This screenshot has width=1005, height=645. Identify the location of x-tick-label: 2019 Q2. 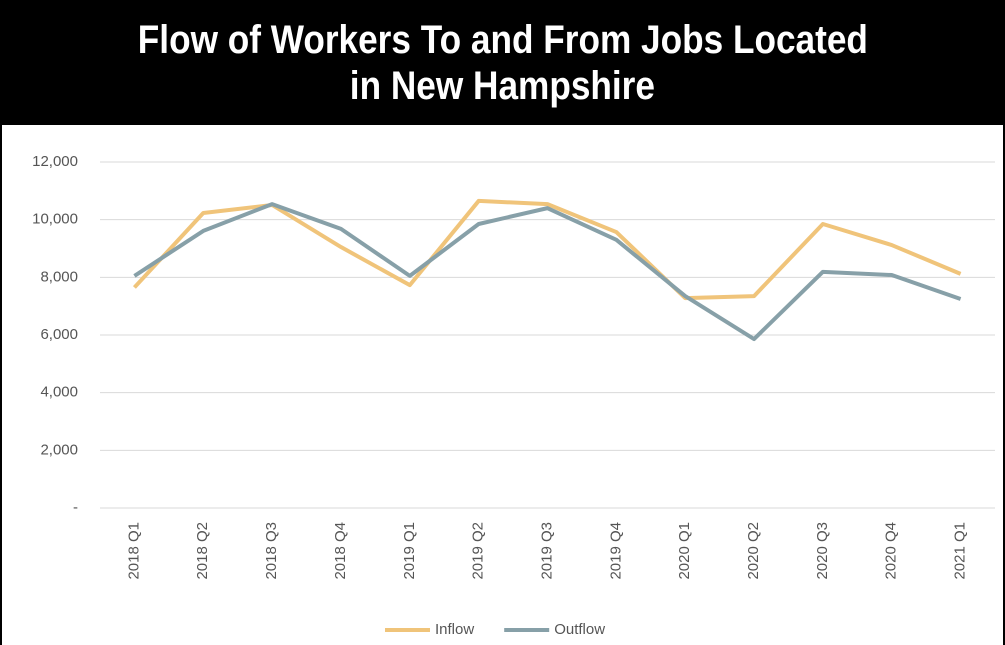
(478, 551).